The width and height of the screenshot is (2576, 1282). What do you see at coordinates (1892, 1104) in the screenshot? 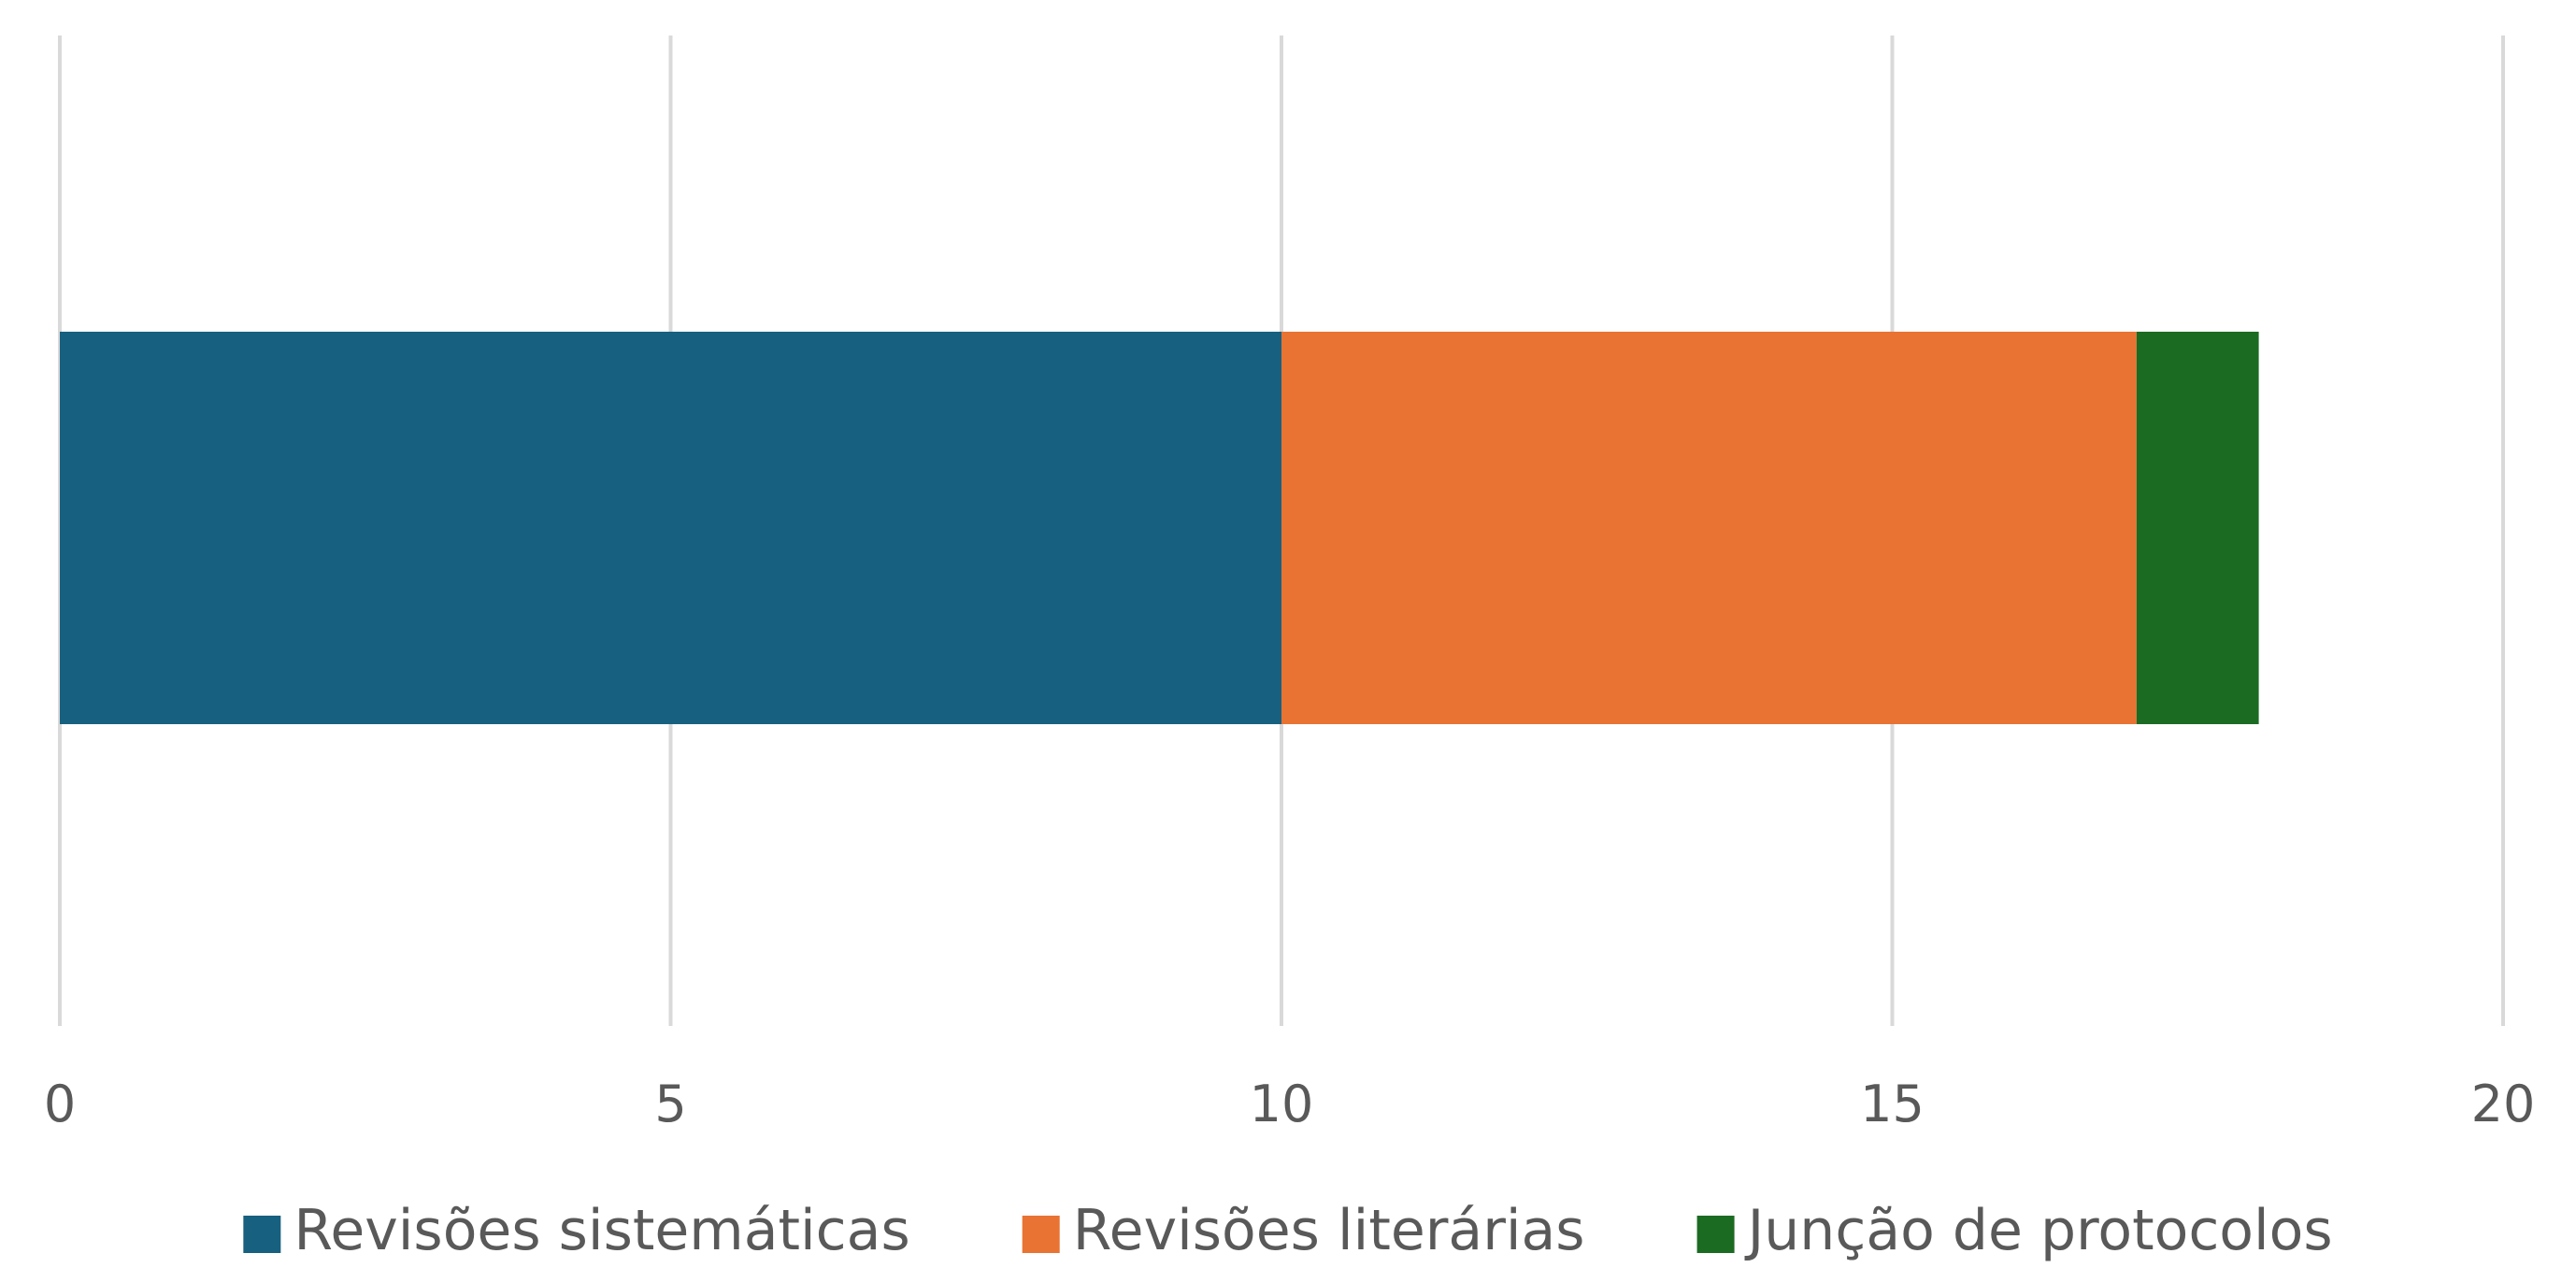
I see `x-tick-label: 15` at bounding box center [1892, 1104].